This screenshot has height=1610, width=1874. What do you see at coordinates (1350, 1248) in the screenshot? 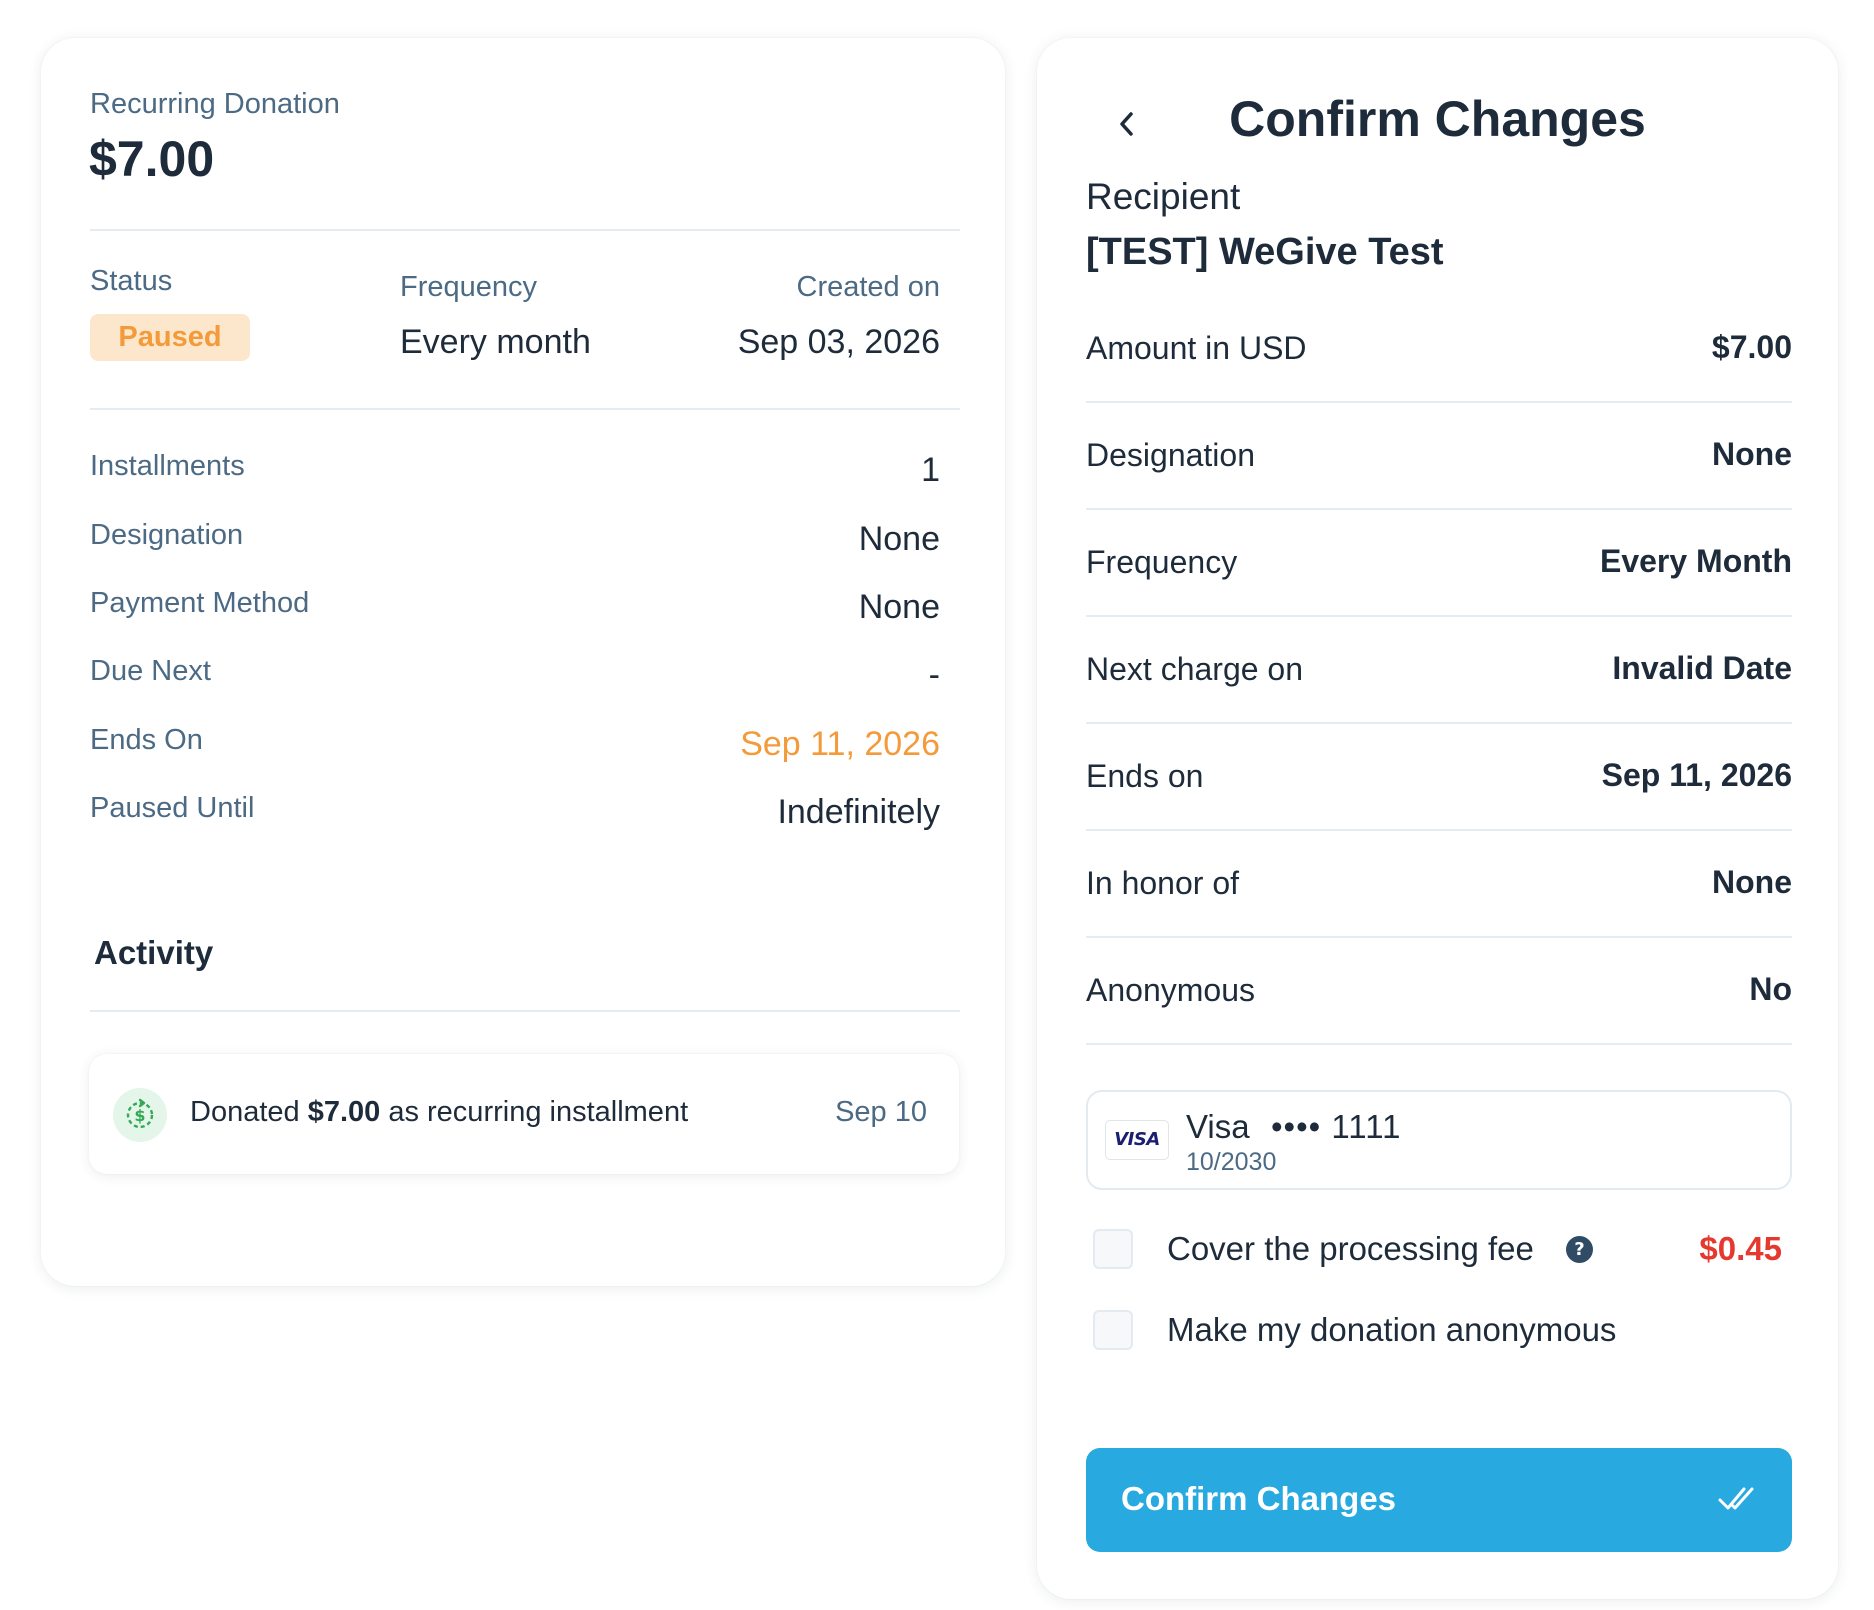
I see `cover-fee-label: Cover the processing fee` at bounding box center [1350, 1248].